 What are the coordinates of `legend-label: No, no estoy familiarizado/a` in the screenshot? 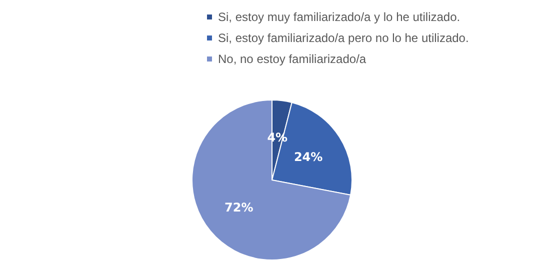 It's located at (292, 59).